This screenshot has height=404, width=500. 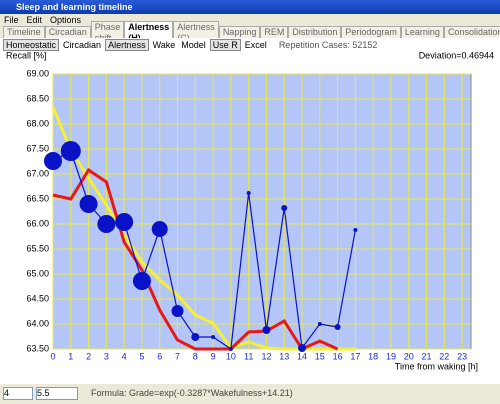 I want to click on y-tick-label: 64.50, so click(x=37, y=298).